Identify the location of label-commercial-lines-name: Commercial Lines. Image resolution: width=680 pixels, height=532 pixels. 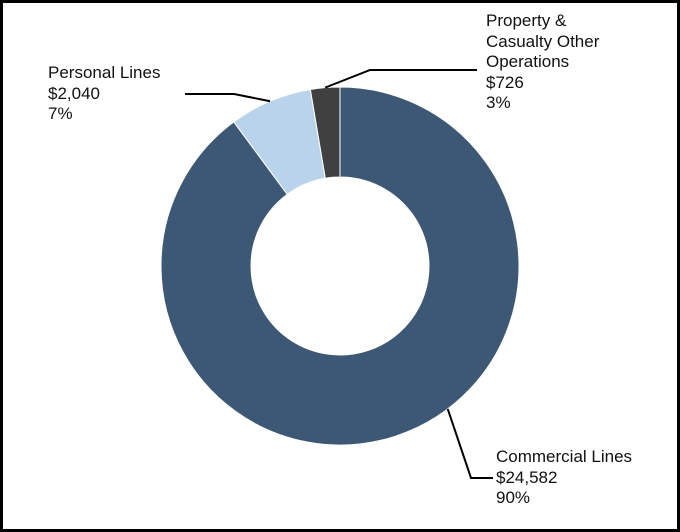
(564, 456).